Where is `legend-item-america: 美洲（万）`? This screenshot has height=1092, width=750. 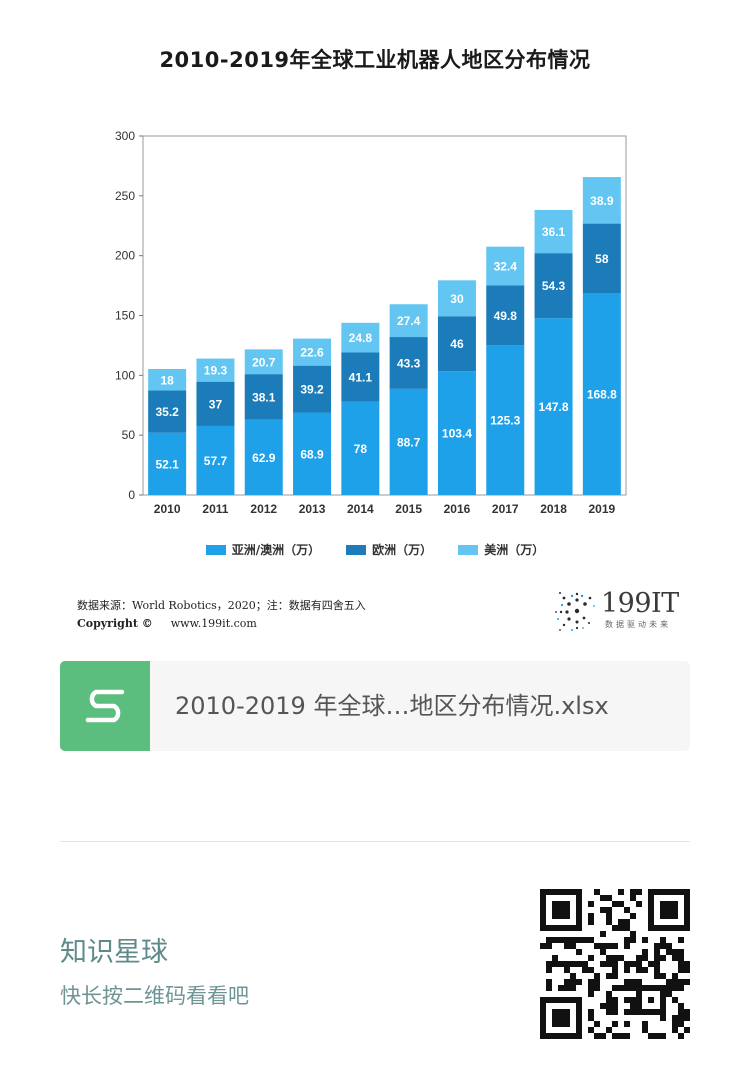 legend-item-america: 美洲（万） is located at coordinates (501, 549).